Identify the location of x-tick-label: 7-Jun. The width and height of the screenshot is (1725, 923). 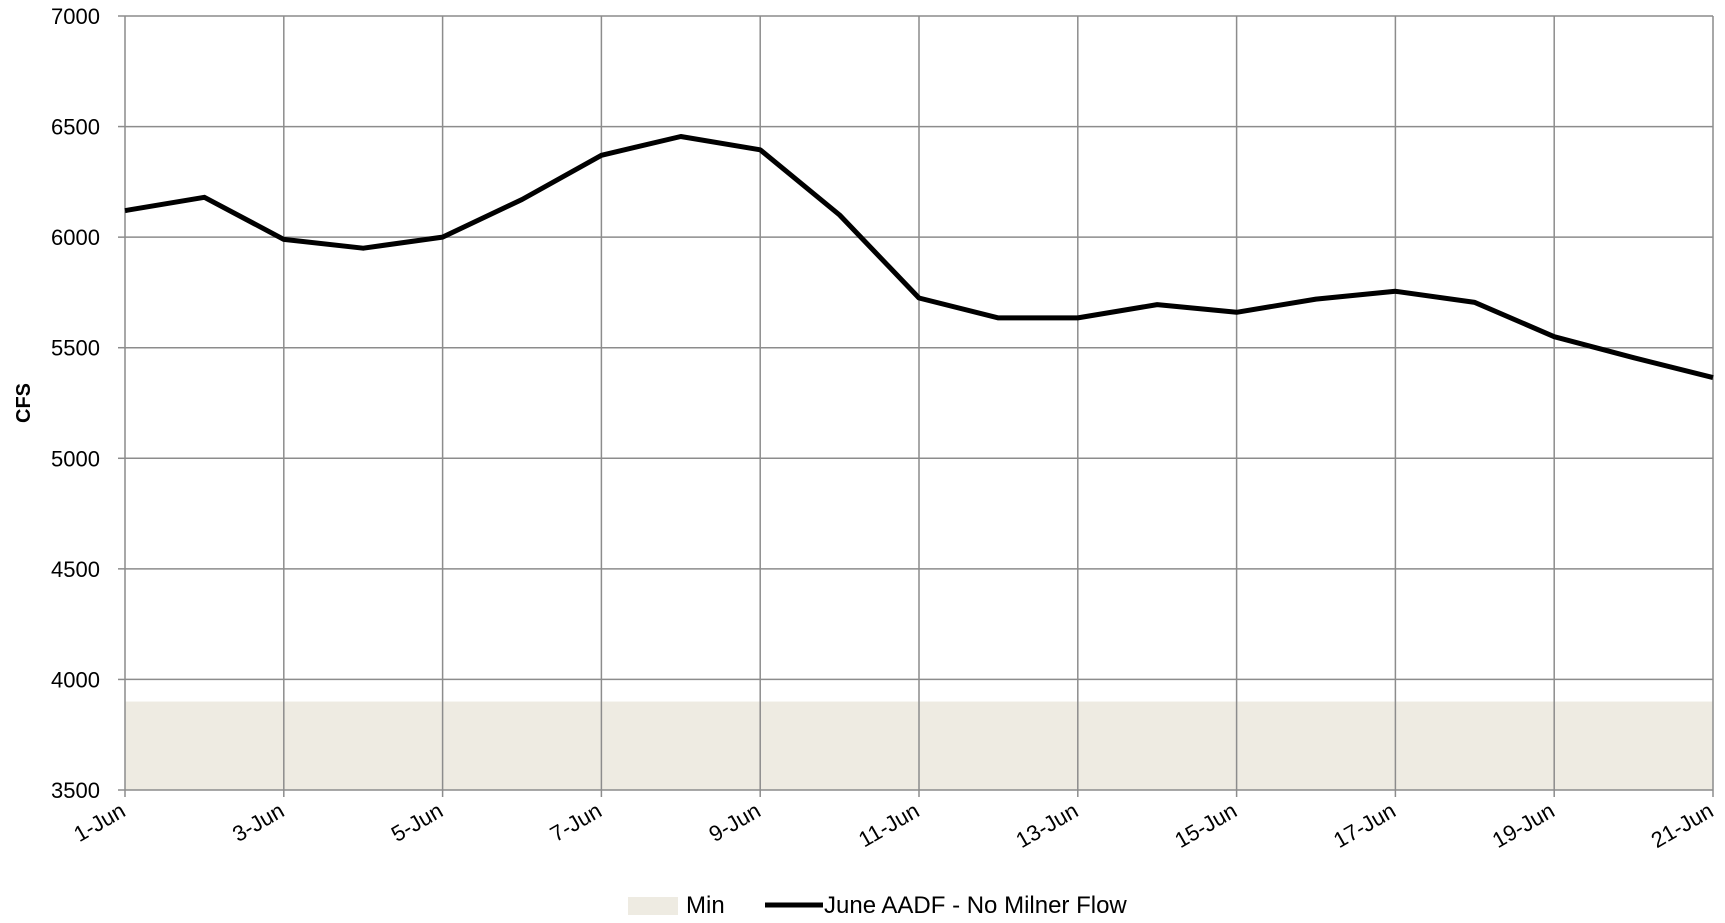
(576, 822).